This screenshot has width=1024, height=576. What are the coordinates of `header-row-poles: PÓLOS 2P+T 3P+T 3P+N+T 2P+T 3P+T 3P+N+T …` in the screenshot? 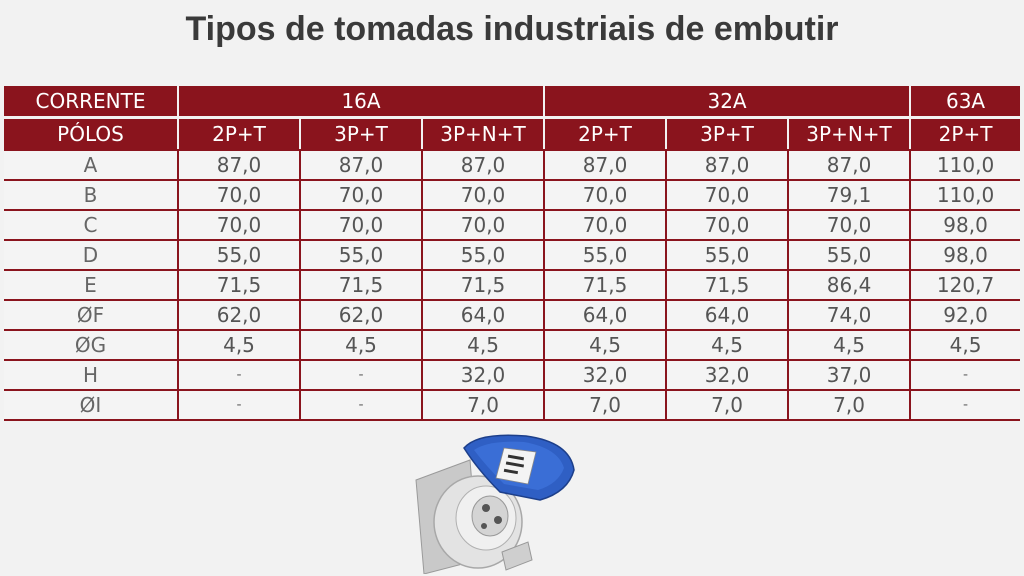 It's located at (512, 134).